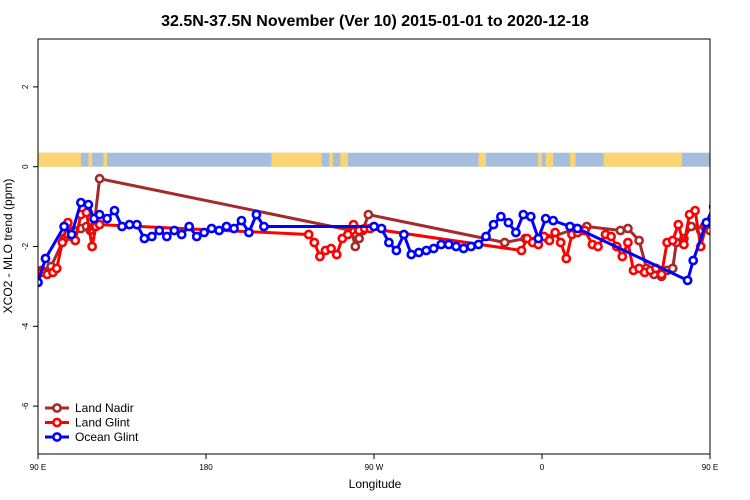  I want to click on y-tick-label: -4, so click(25, 326).